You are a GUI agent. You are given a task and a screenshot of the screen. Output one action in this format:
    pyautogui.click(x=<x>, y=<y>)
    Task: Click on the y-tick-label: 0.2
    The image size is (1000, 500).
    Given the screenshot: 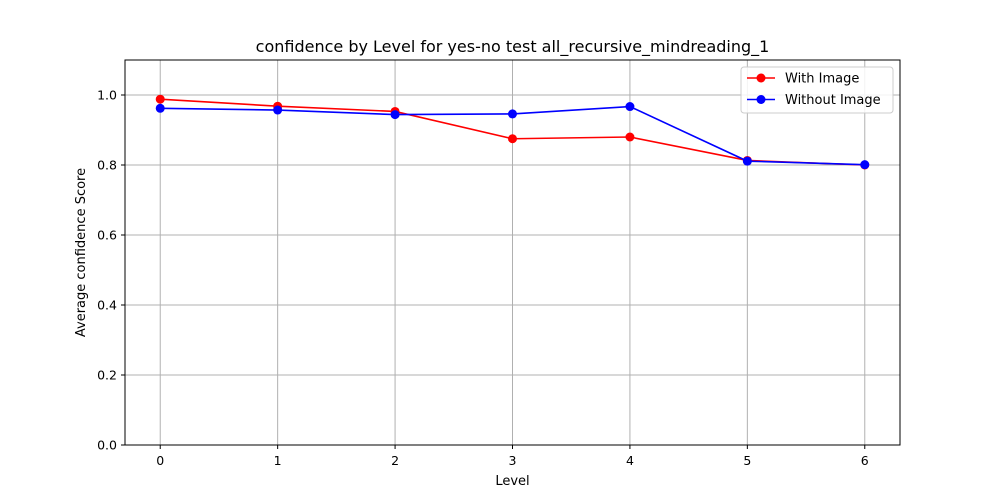 What is the action you would take?
    pyautogui.click(x=107, y=375)
    